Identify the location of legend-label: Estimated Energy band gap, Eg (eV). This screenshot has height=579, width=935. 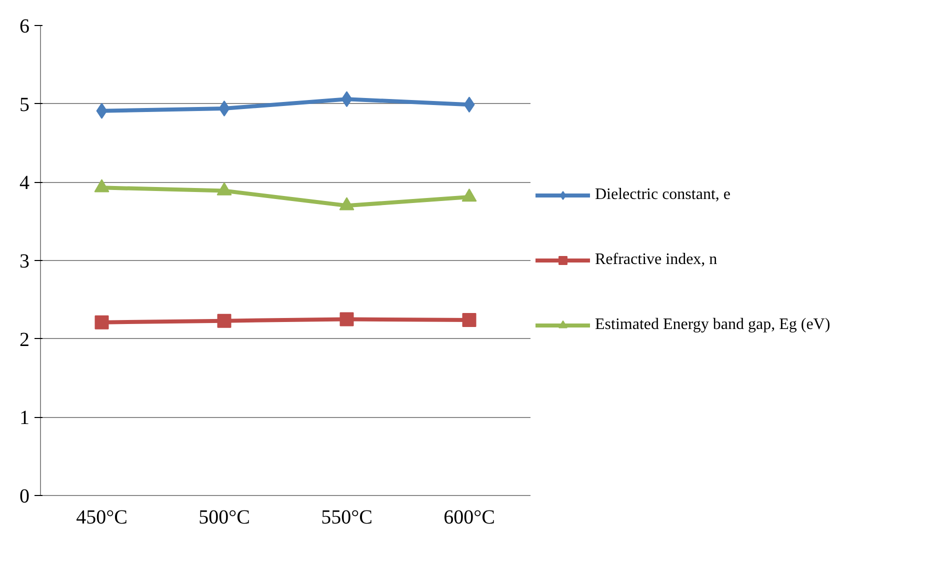
(712, 325).